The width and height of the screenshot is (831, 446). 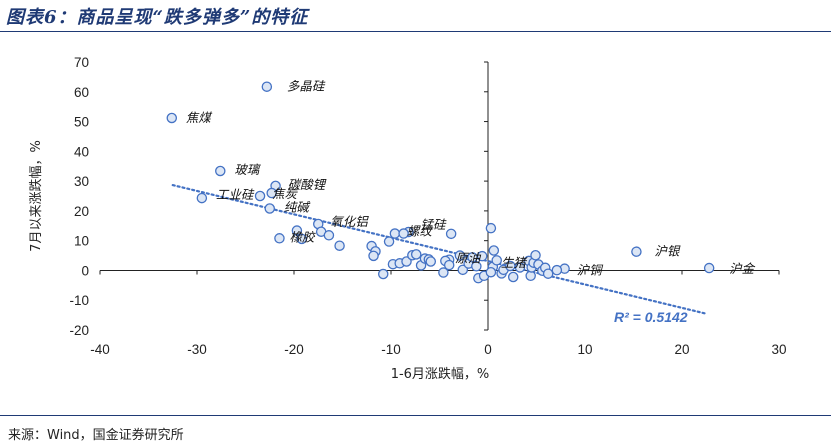 I want to click on point-label: 沪铜, so click(x=591, y=270).